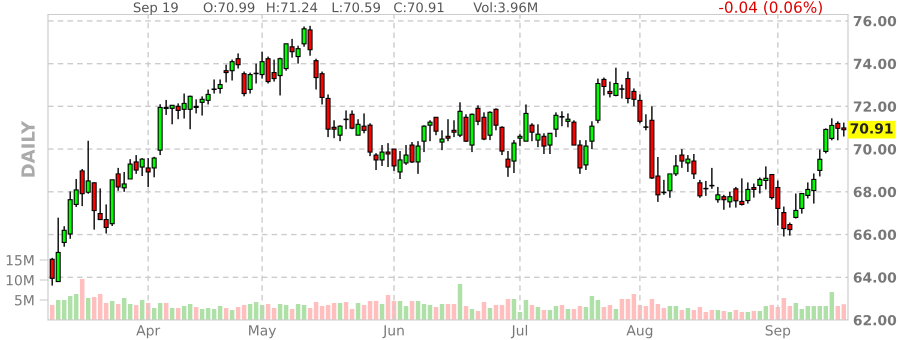 The width and height of the screenshot is (898, 340). I want to click on text: 70.91, so click(871, 128).